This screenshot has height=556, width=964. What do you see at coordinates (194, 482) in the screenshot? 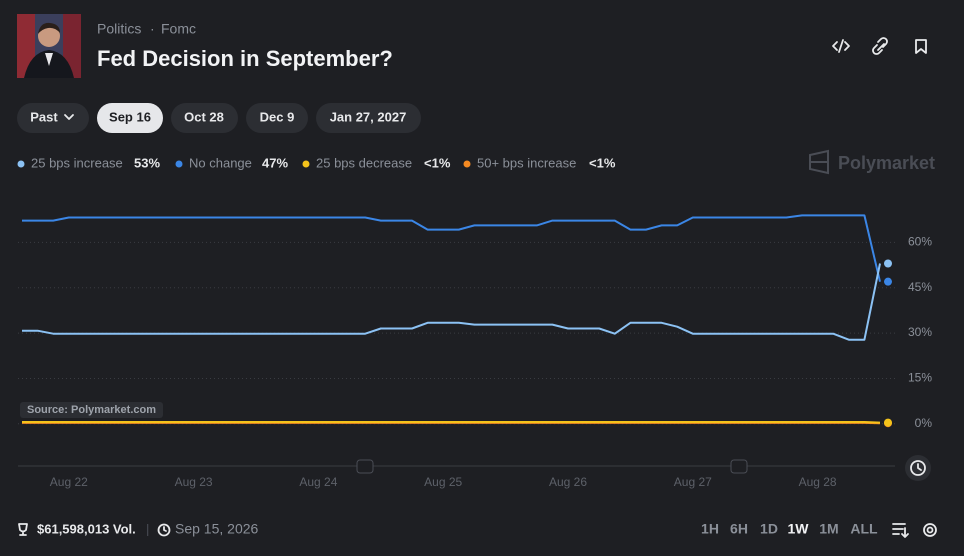
I see `x-tick-label: Aug 23` at bounding box center [194, 482].